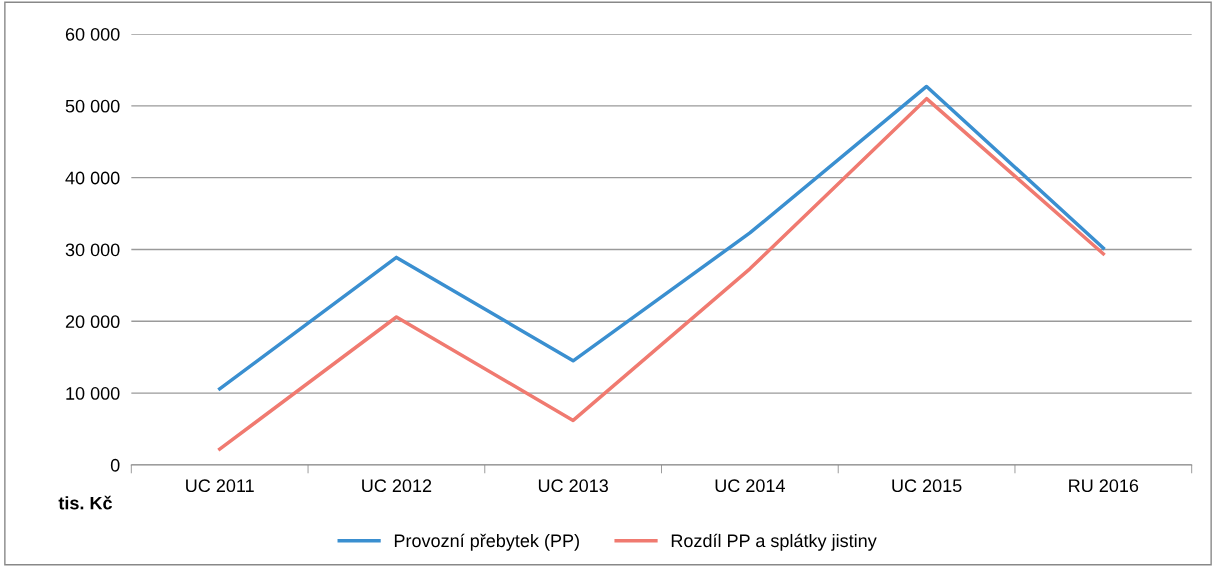  I want to click on legend-label: Rozdíl PP a splátky jistiny, so click(774, 542).